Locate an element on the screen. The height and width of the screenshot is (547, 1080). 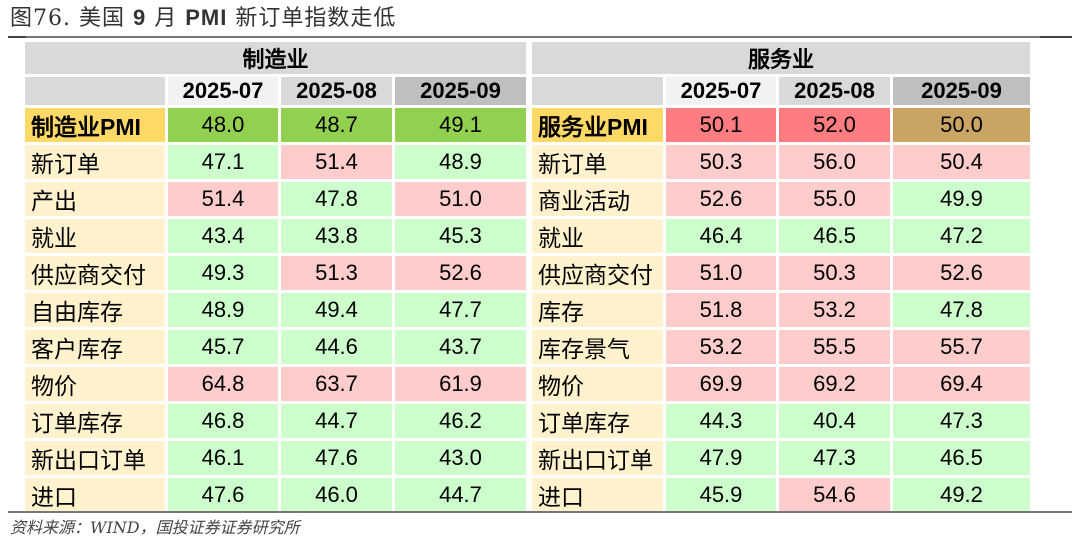
svc-row-label: 库存 is located at coordinates (597, 310).